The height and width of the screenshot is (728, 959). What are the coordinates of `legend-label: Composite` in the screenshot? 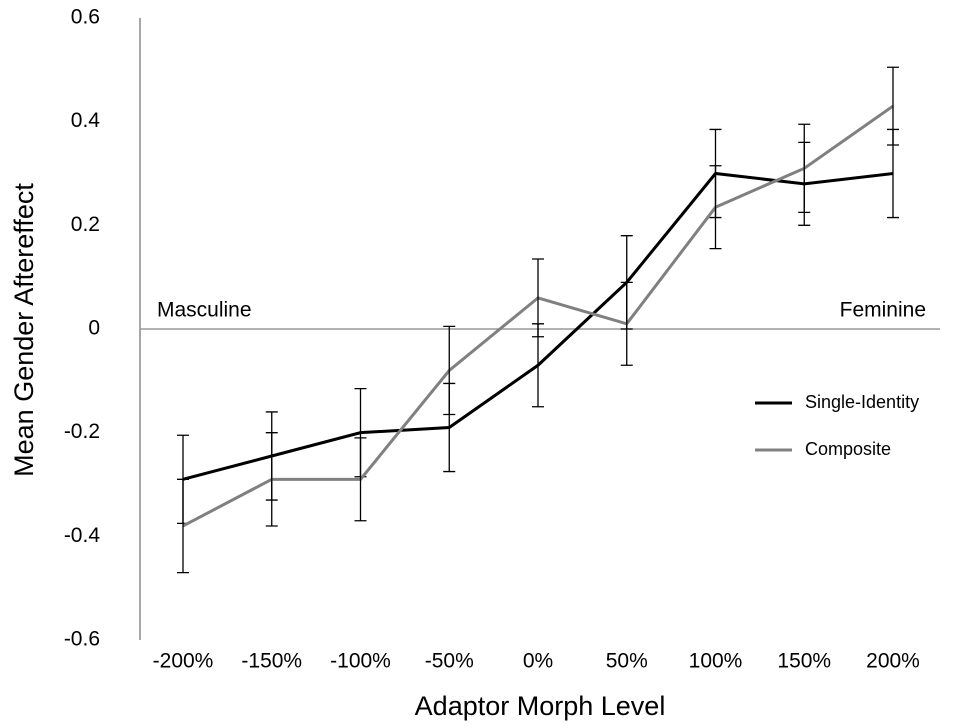 It's located at (848, 449).